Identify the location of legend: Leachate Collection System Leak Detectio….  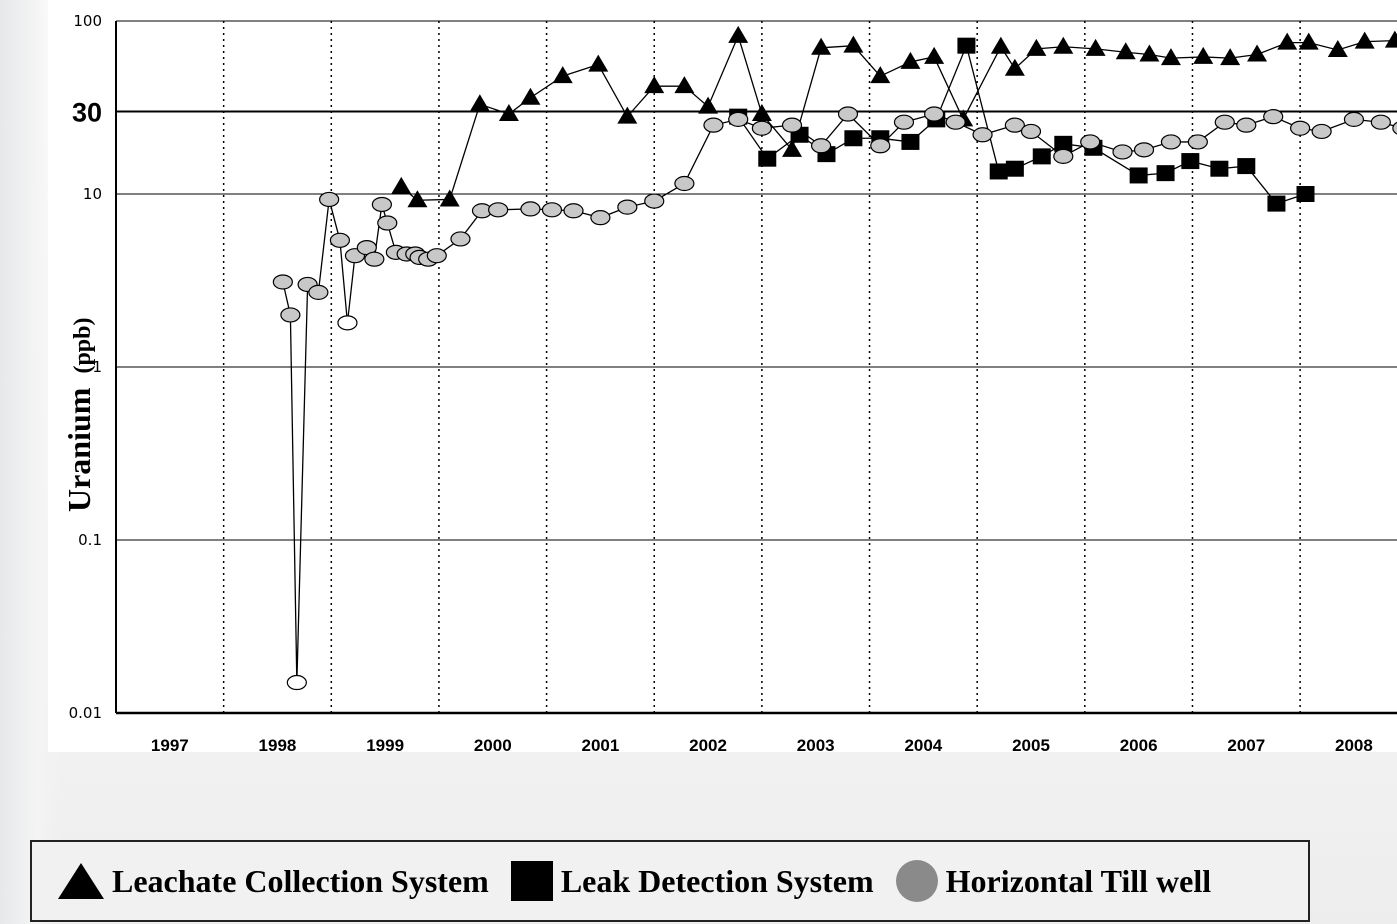
(670, 881).